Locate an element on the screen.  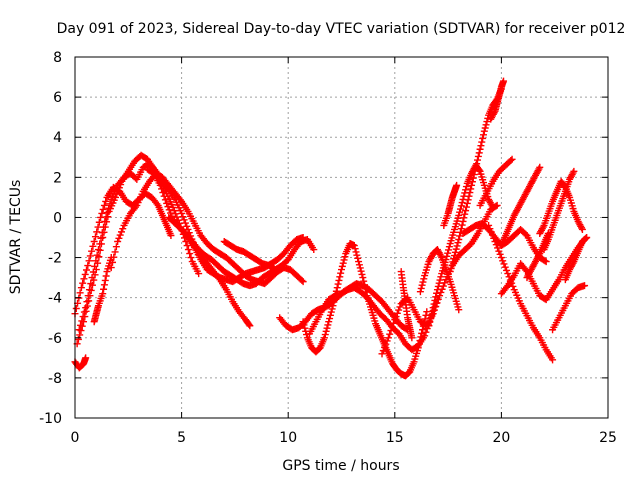
y-tick-label: 4 is located at coordinates (57, 138).